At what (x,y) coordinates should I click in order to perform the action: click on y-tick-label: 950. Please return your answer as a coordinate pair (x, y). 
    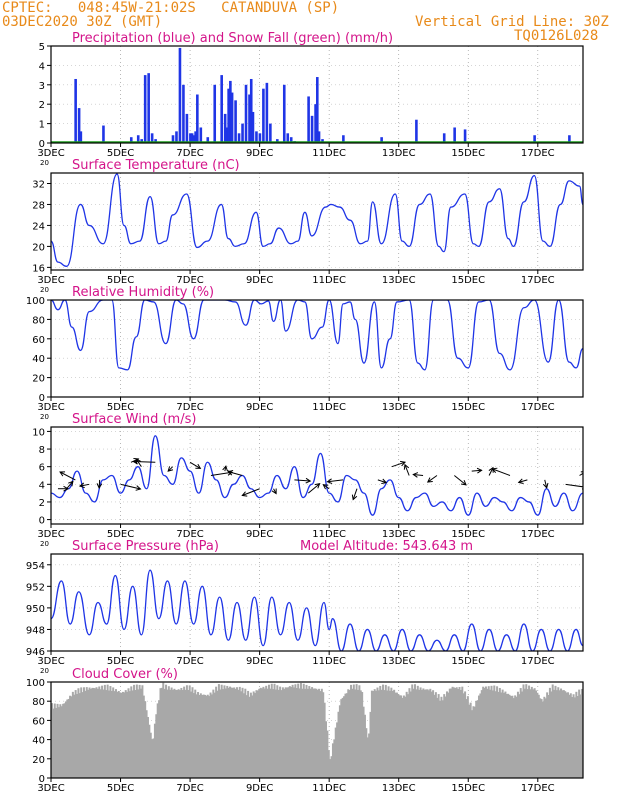
    Looking at the image, I should click on (35, 609).